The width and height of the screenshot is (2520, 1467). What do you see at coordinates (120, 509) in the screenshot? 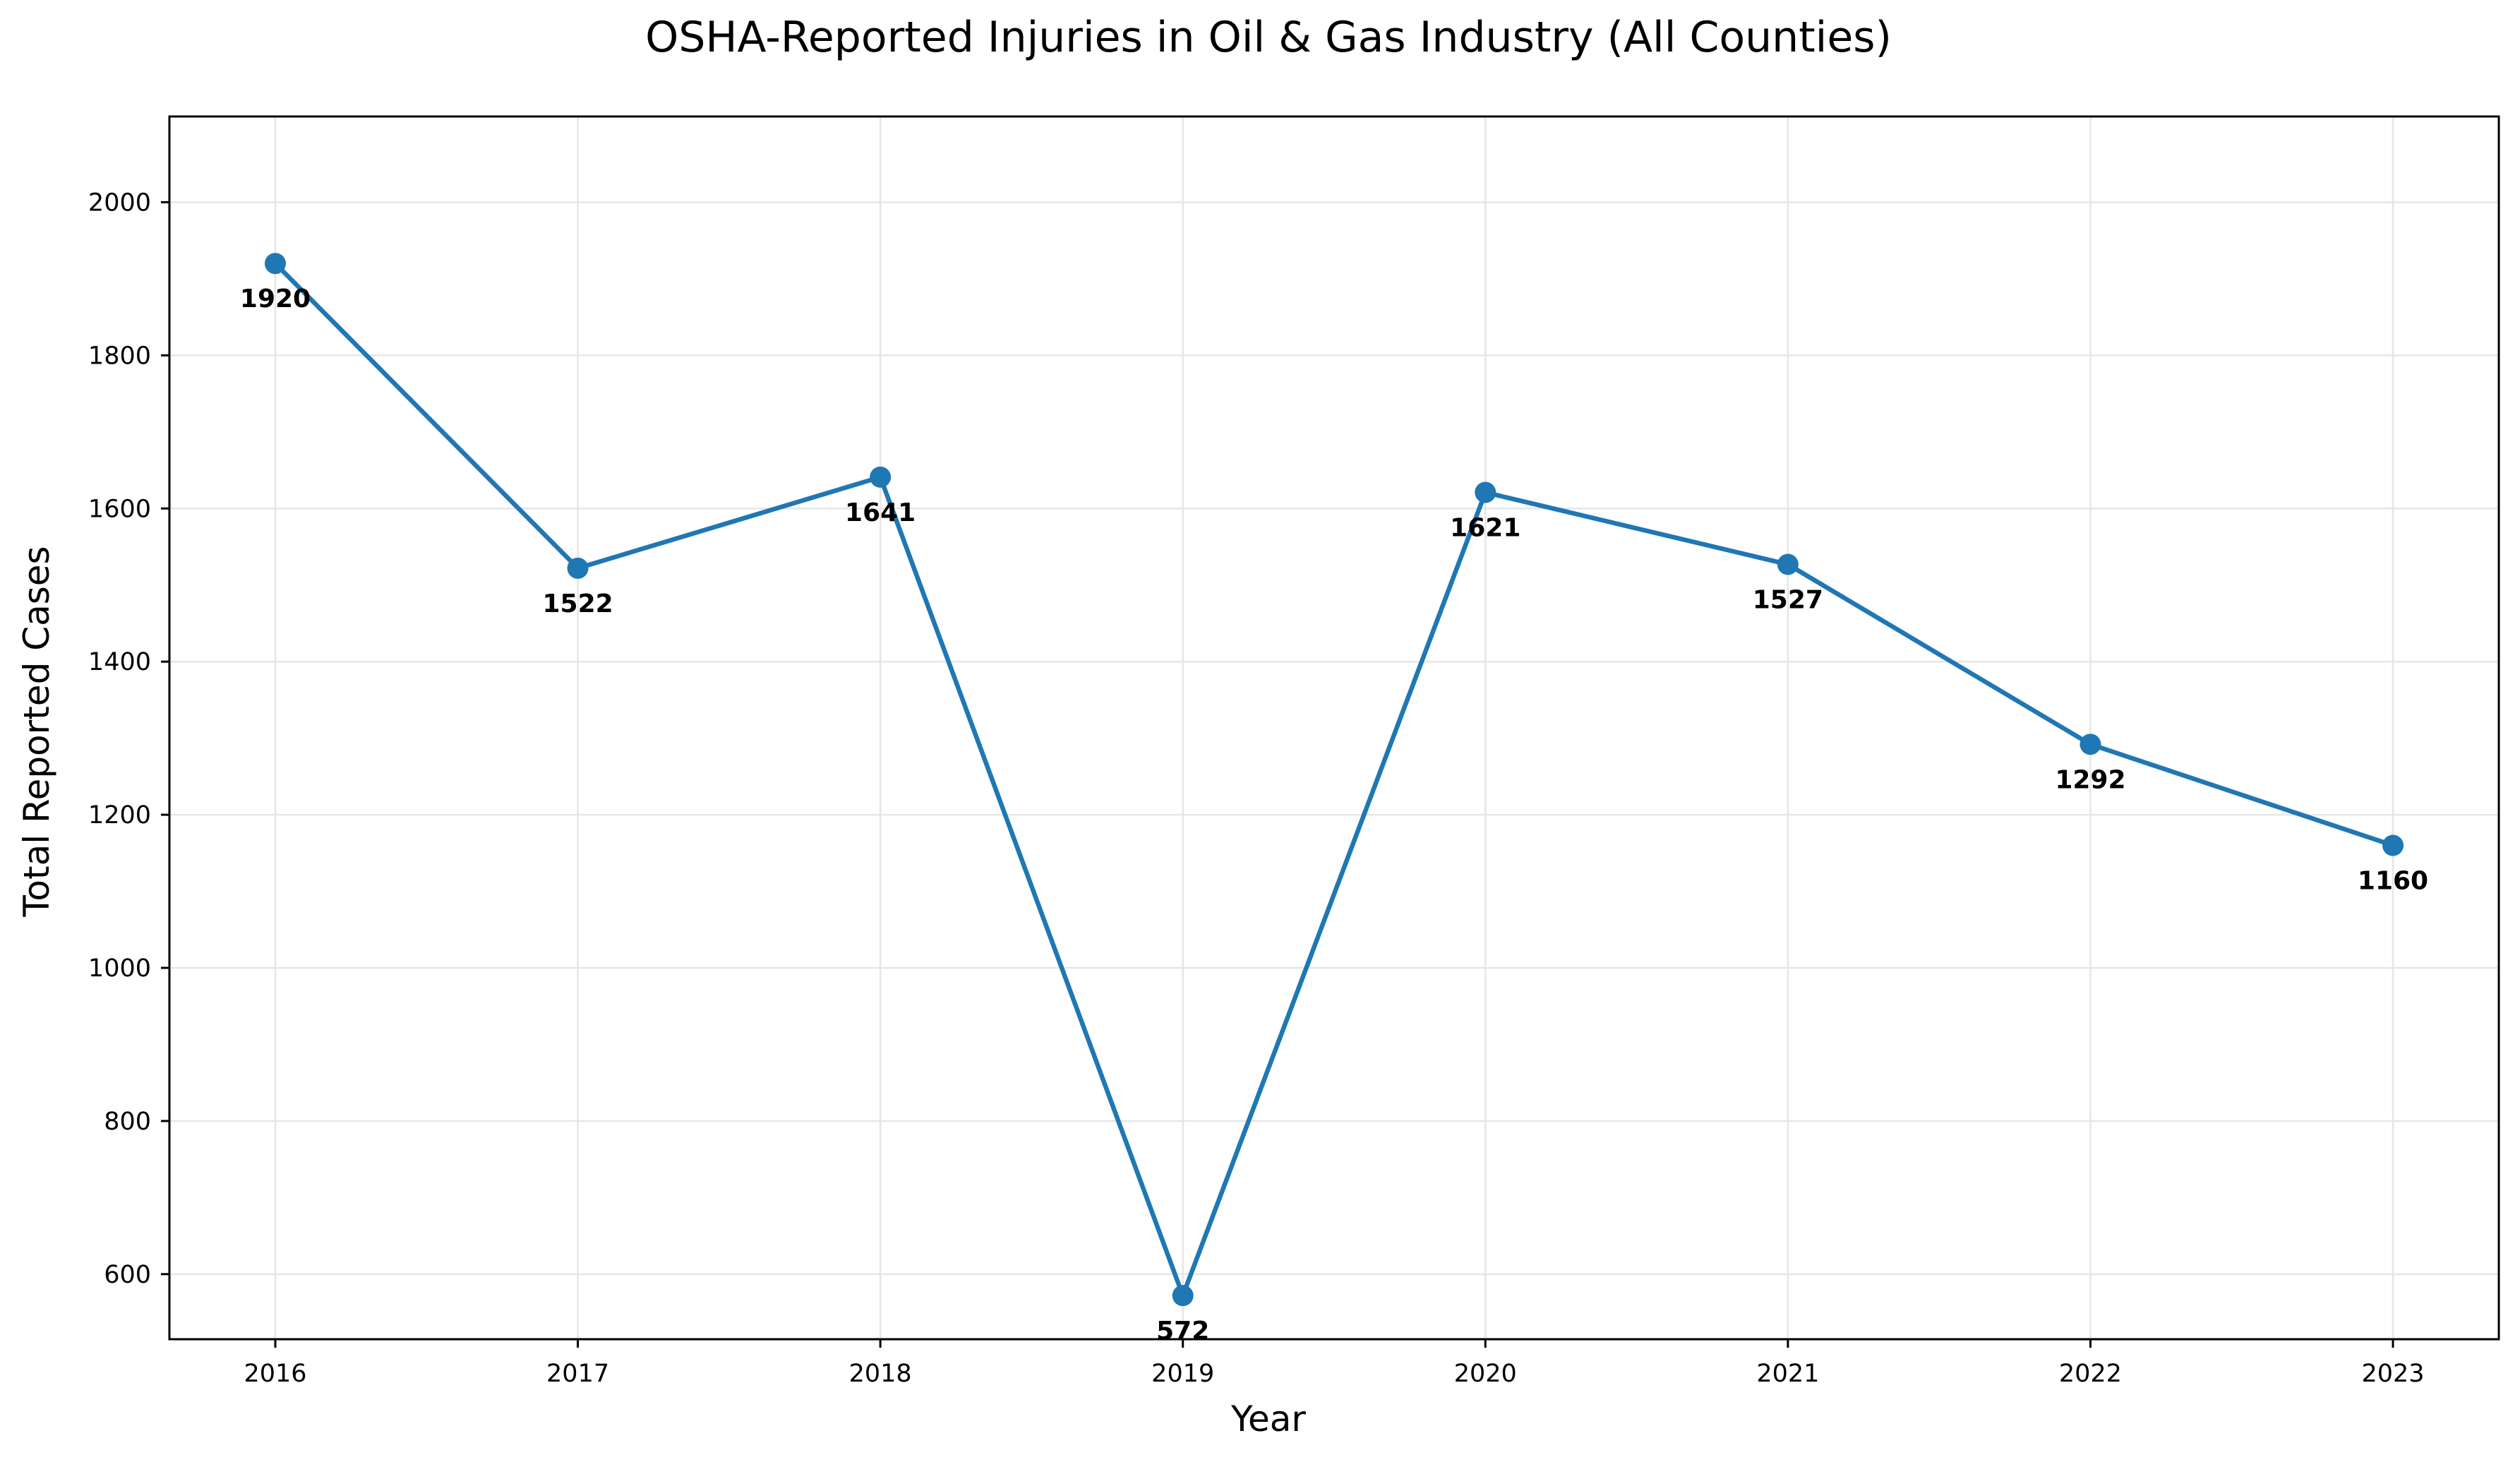
I see `y-tick-label: 1600` at bounding box center [120, 509].